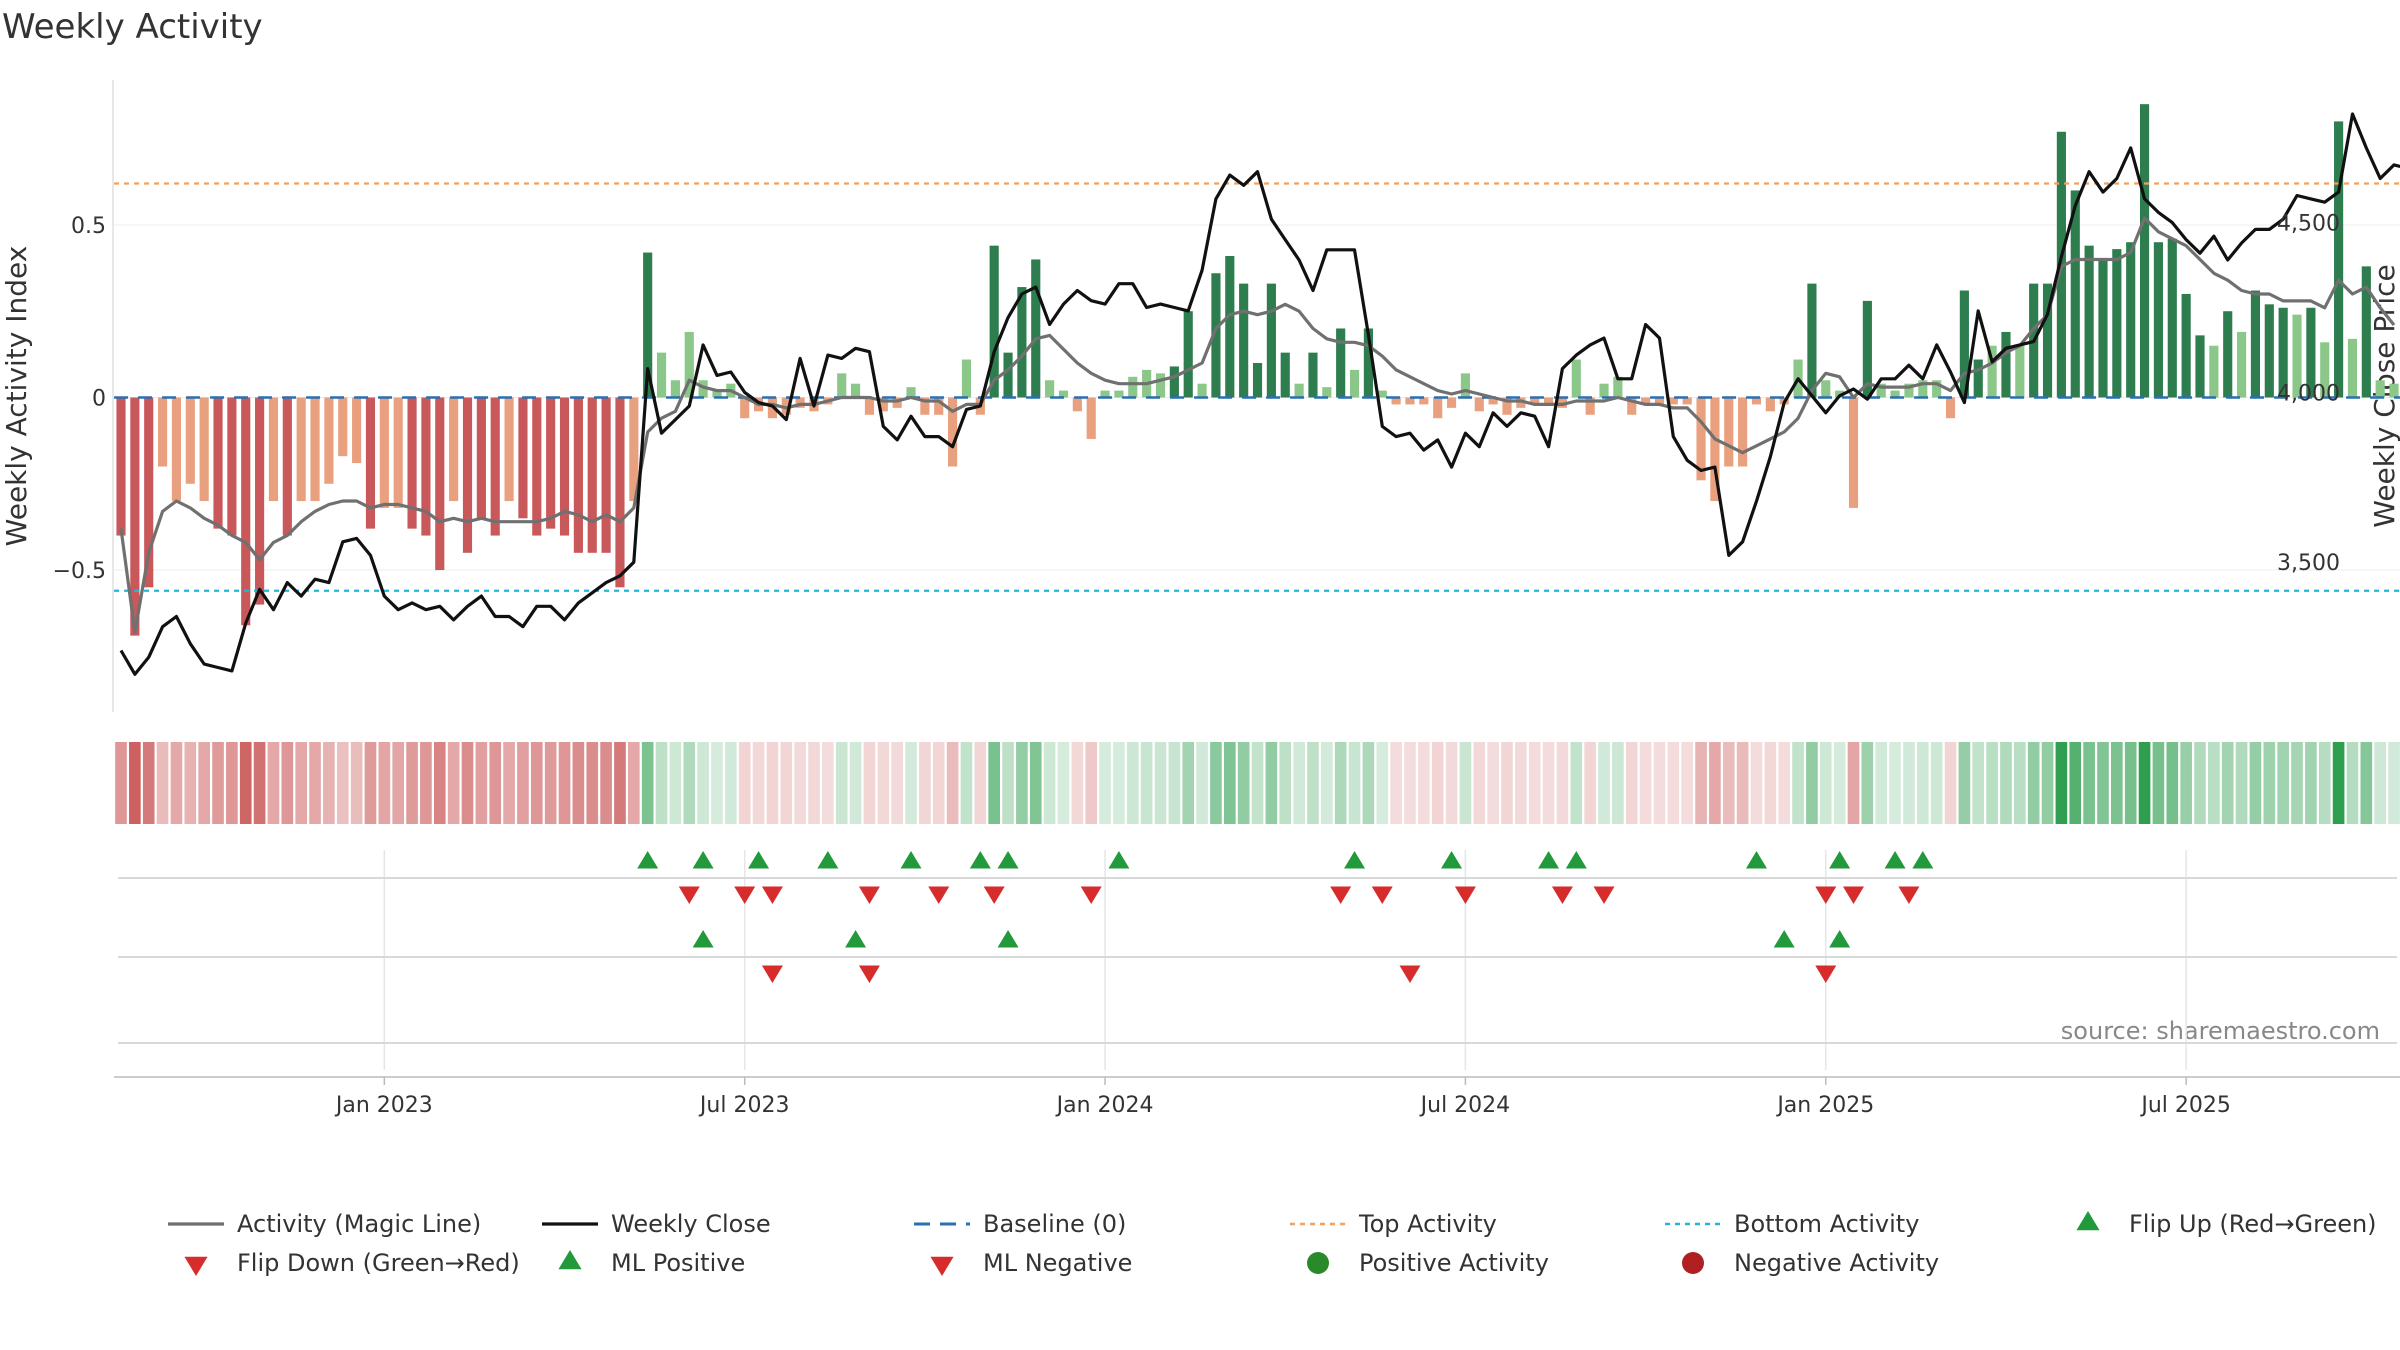 The image size is (2400, 1350). Describe the element at coordinates (1784, 939) in the screenshot. I see `ml-positive-marker` at that location.